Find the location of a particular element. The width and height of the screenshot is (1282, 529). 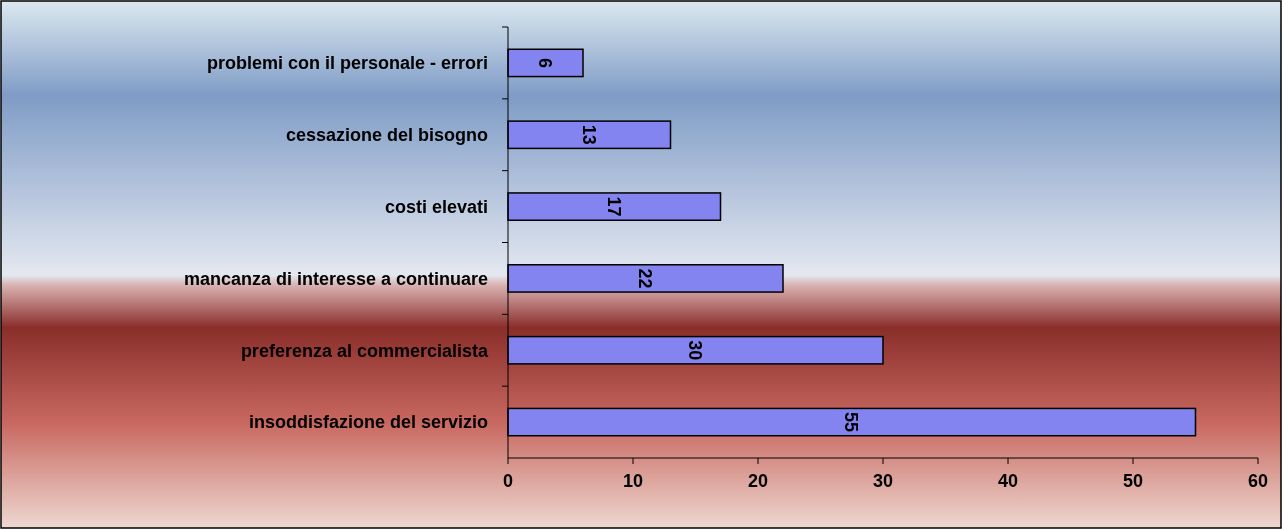

x-tick-label: 0 is located at coordinates (508, 481).